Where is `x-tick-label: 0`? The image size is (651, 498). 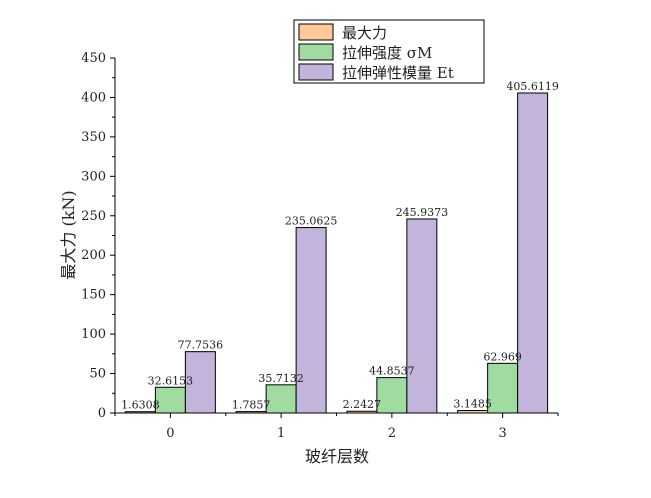
x-tick-label: 0 is located at coordinates (170, 433).